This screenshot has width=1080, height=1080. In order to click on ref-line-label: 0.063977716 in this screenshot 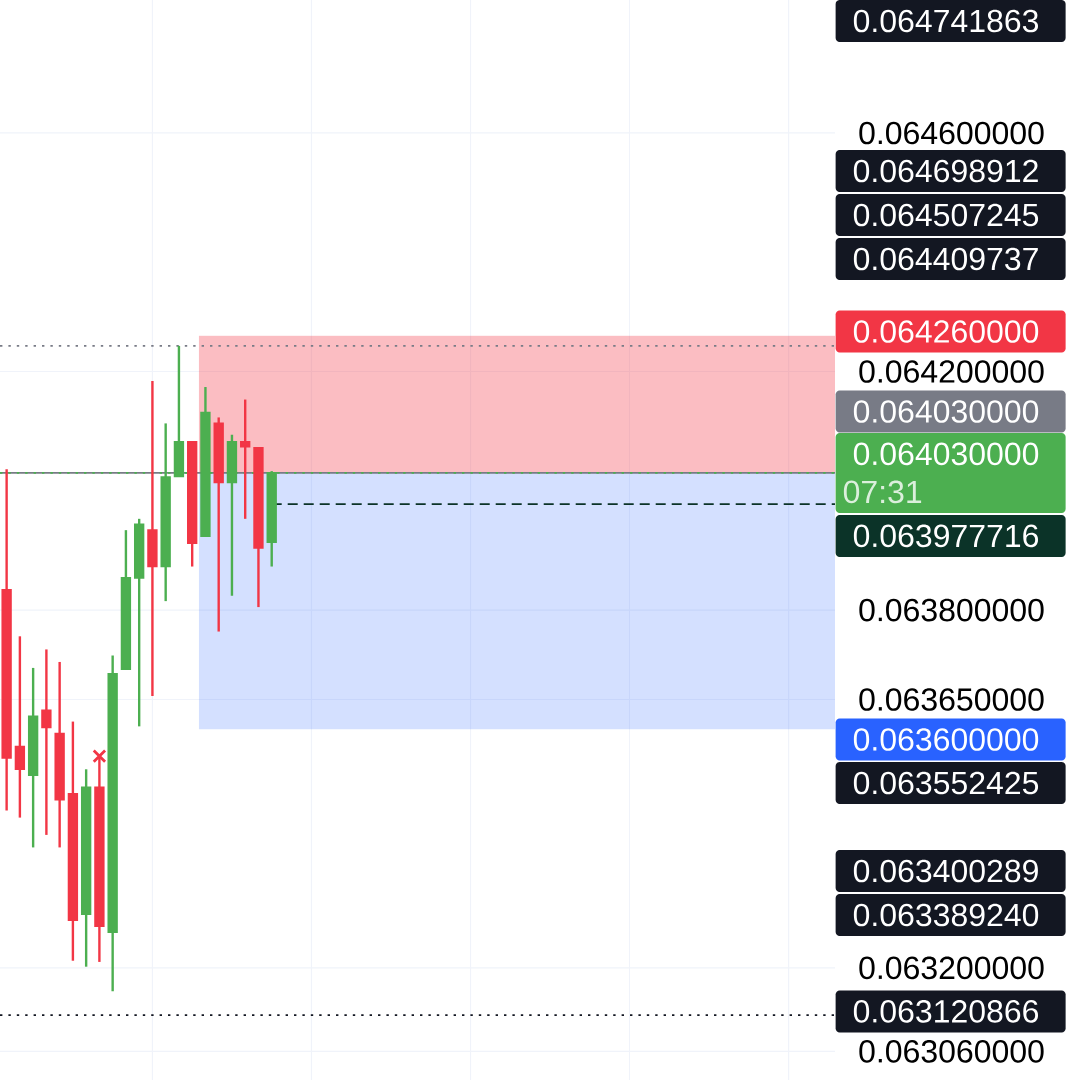, I will do `click(946, 536)`.